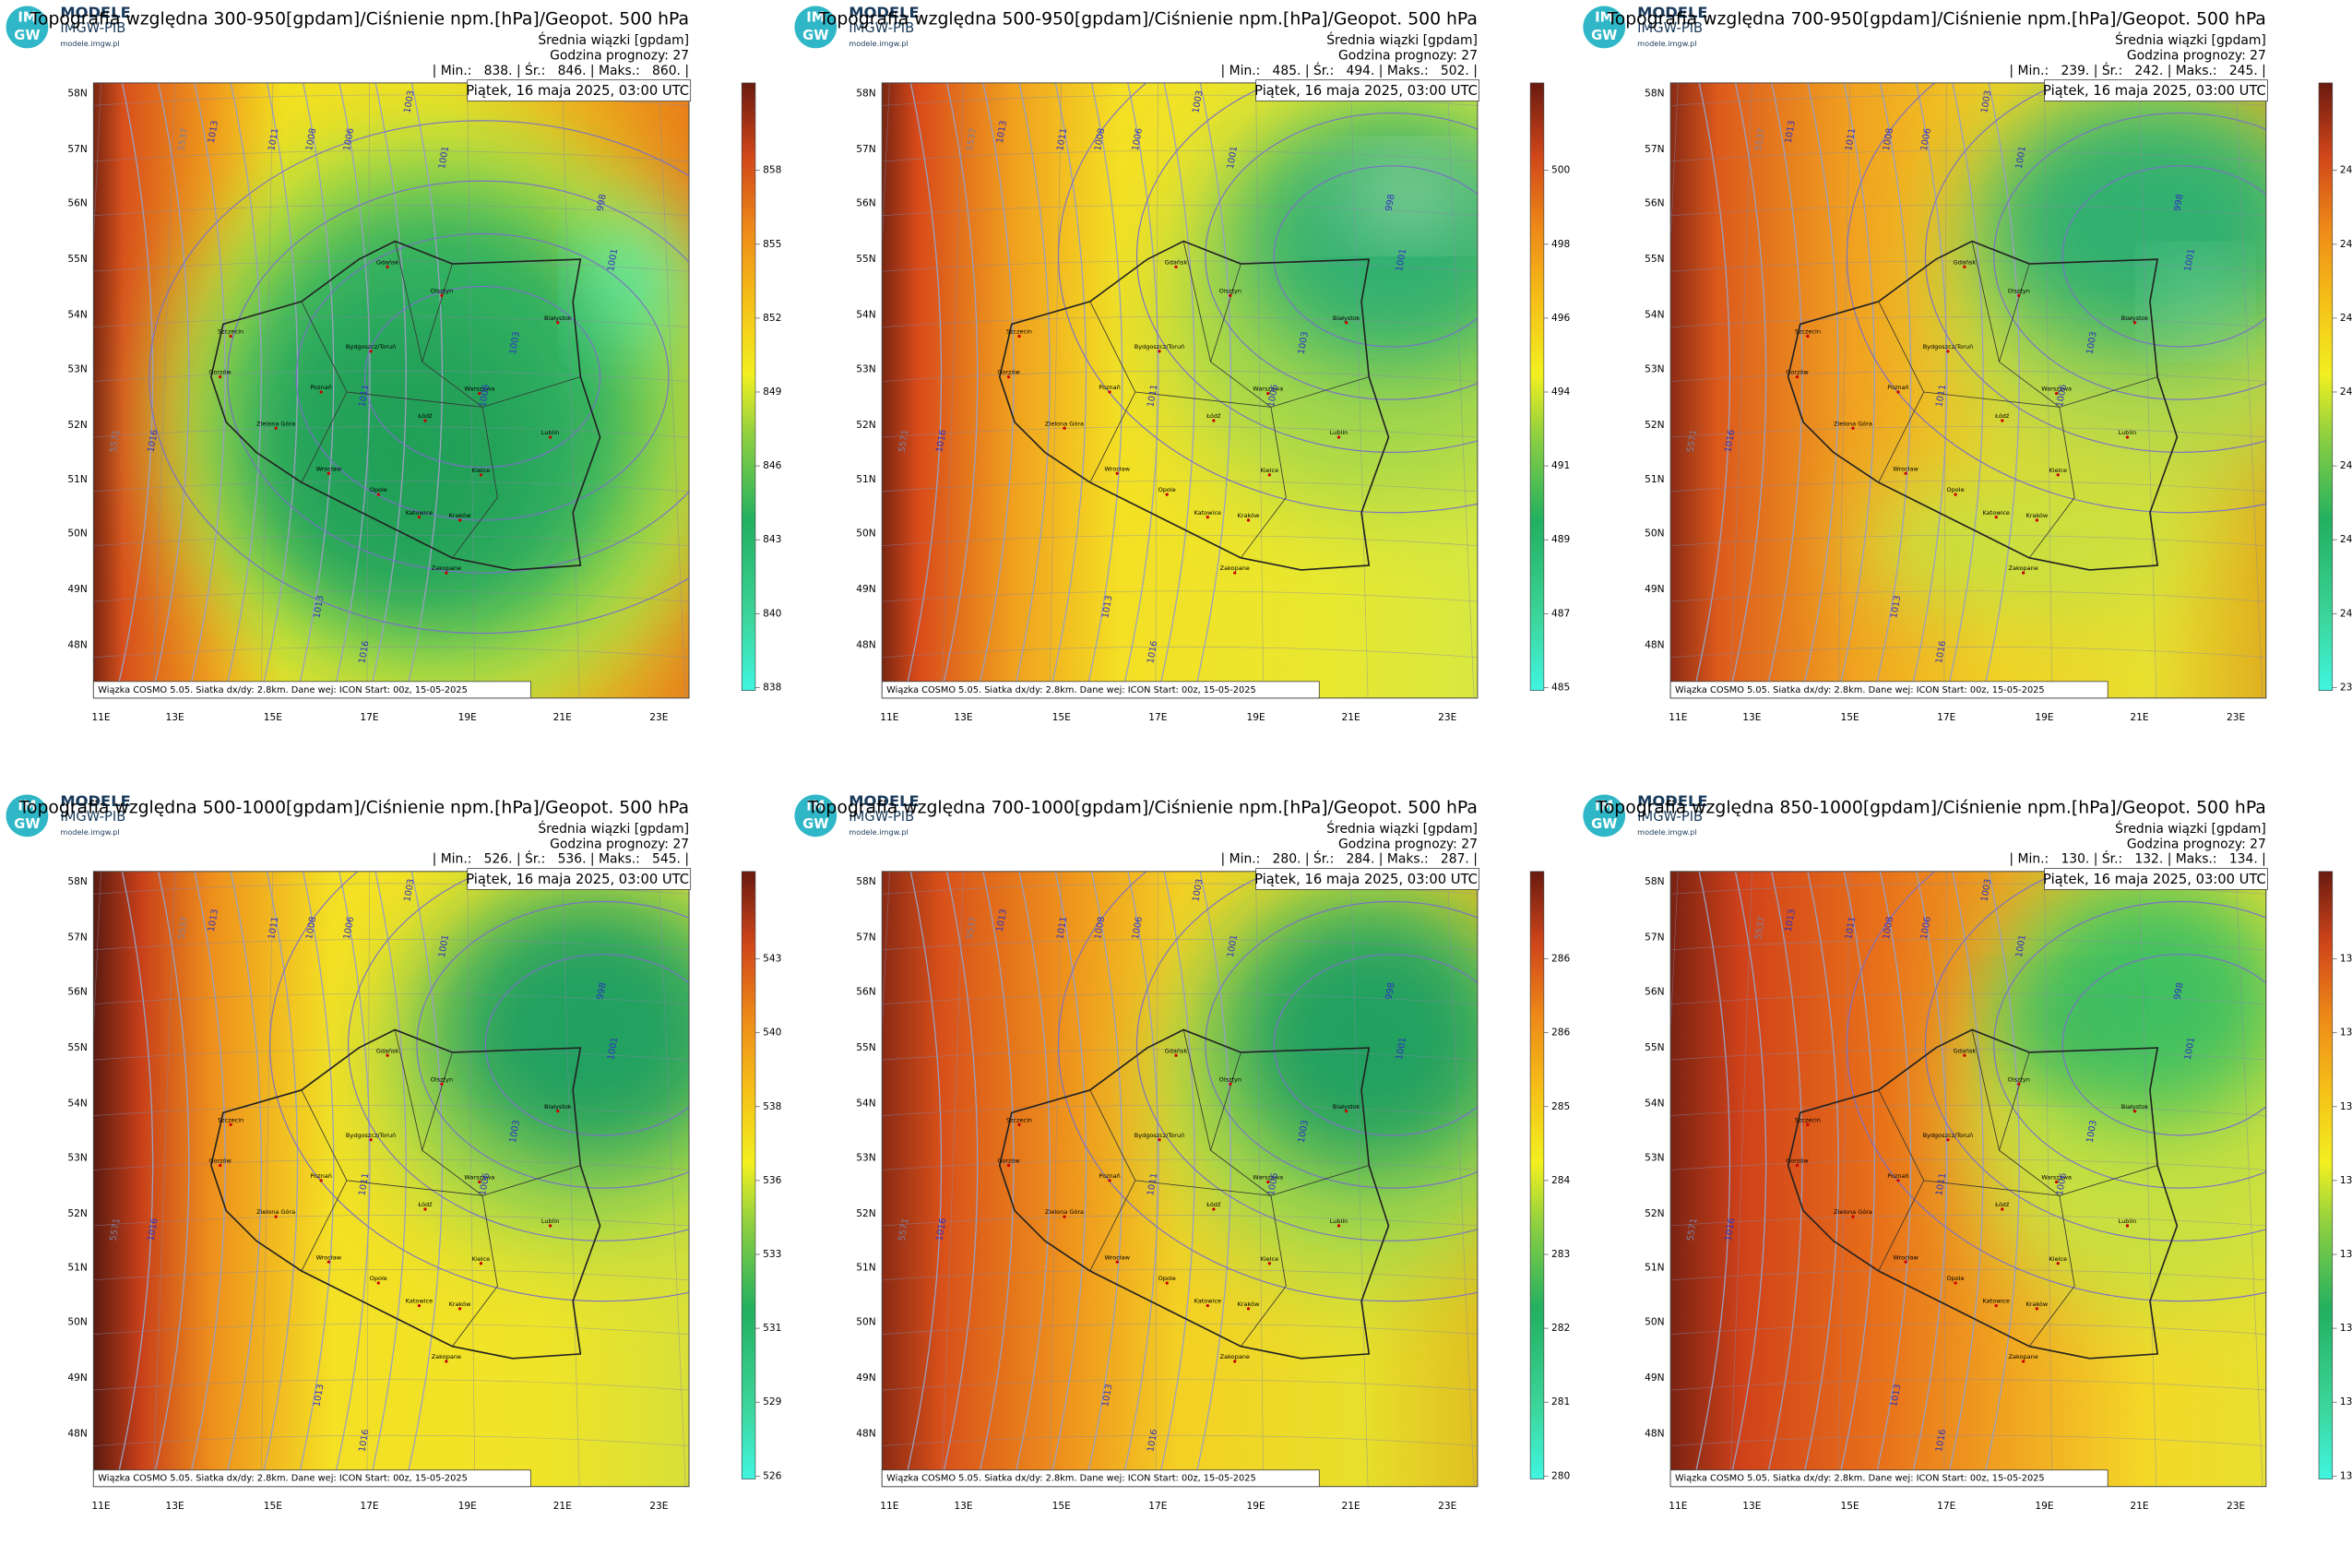 This screenshot has width=2352, height=1568. What do you see at coordinates (2056, 389) in the screenshot?
I see `city-label: Warszawa` at bounding box center [2056, 389].